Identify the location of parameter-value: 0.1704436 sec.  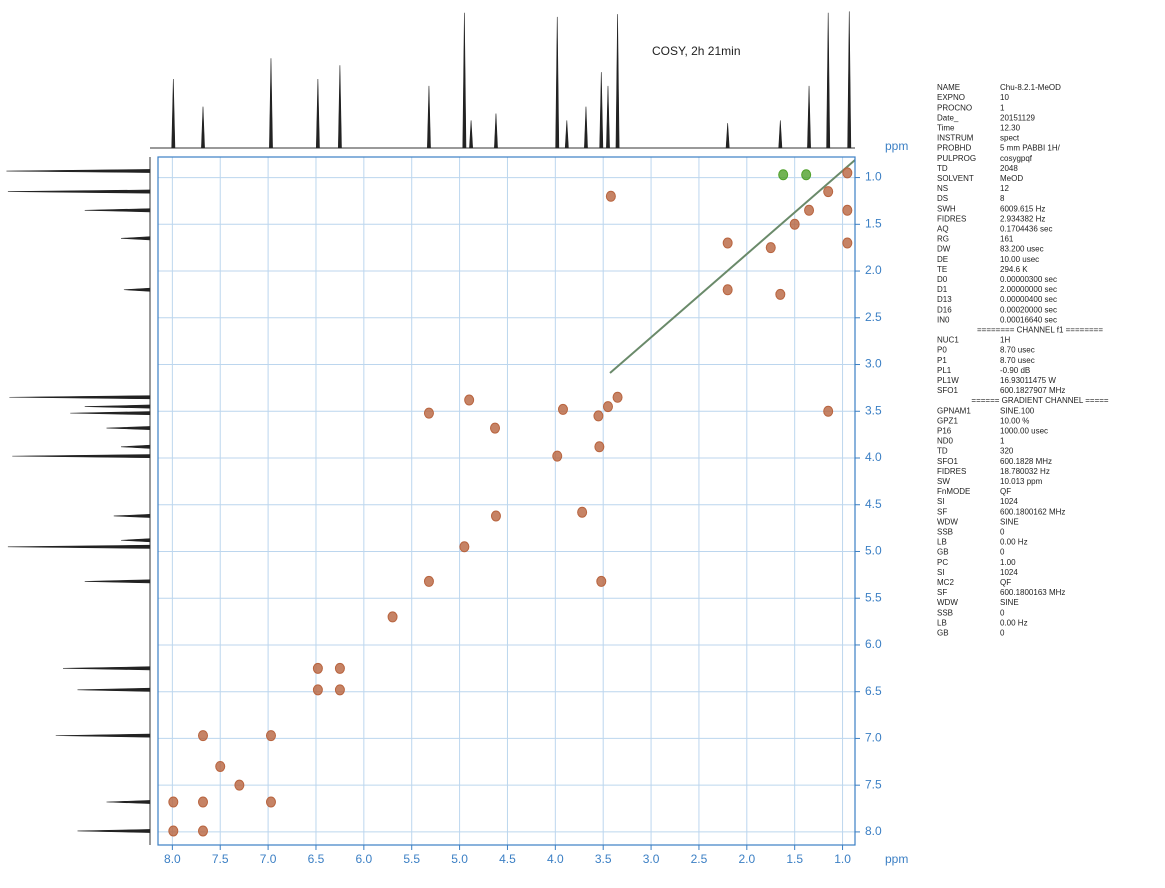
(1026, 229).